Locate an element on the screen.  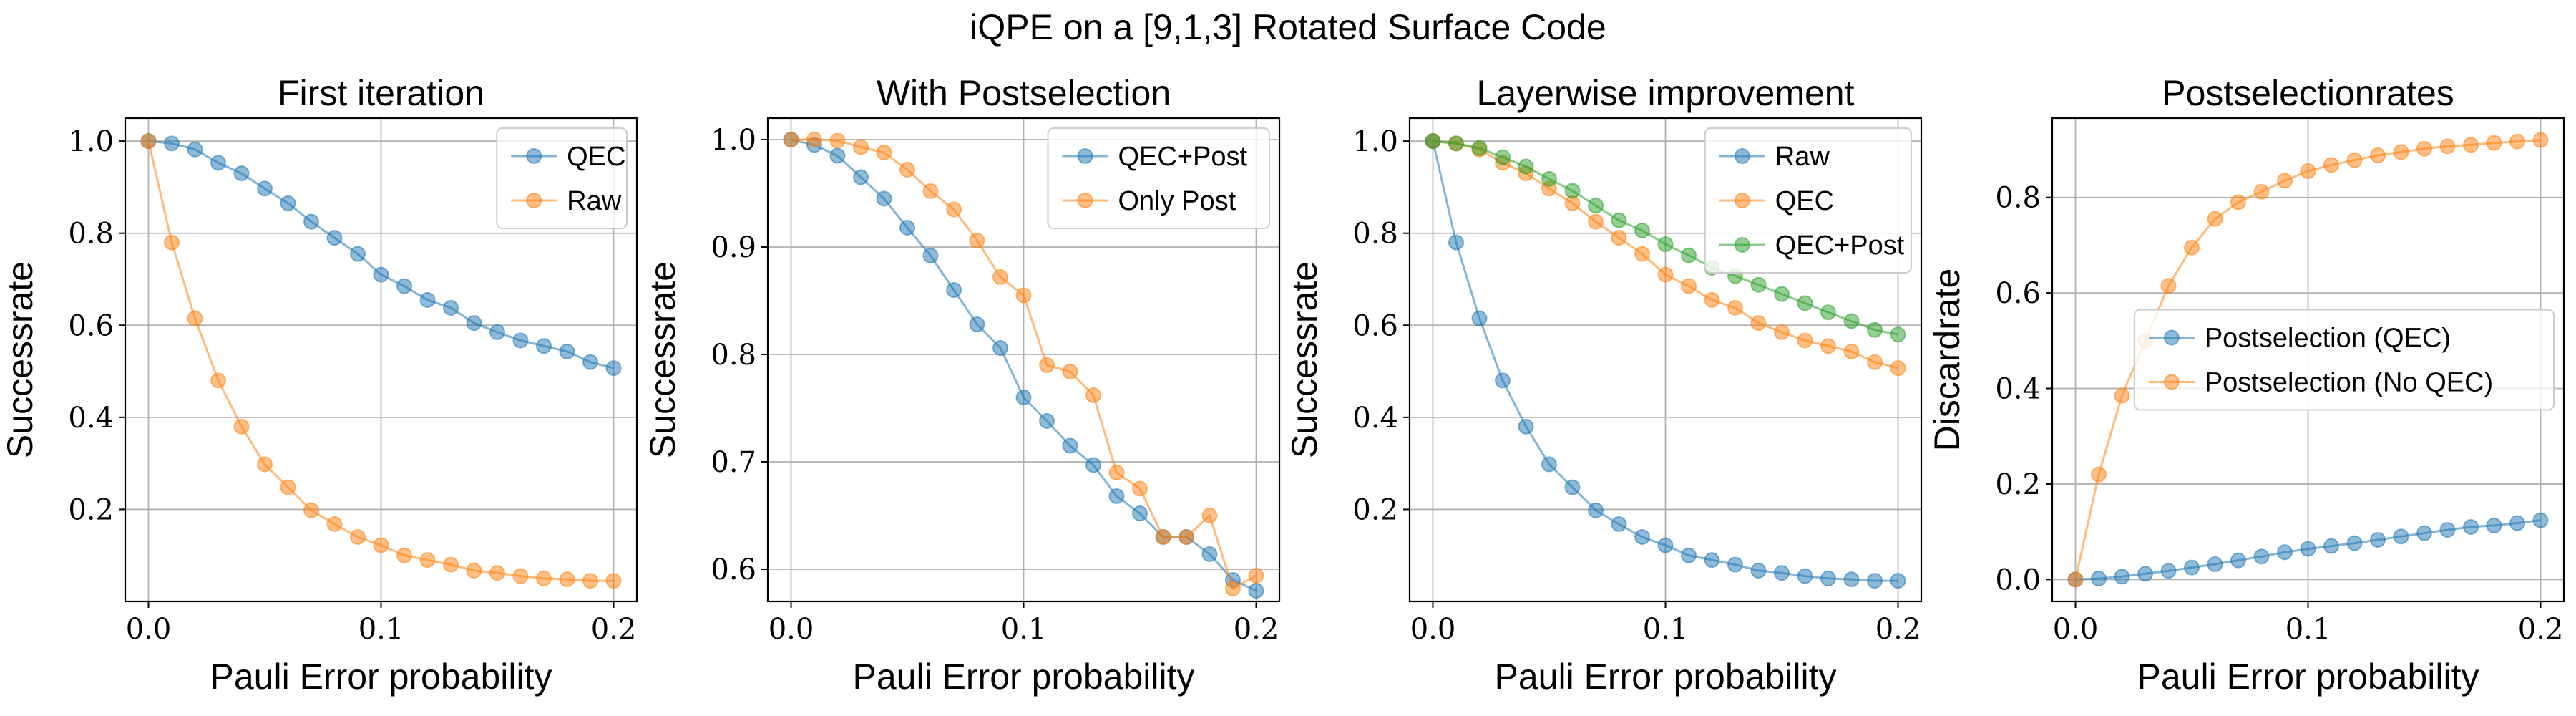
grid is located at coordinates (1023, 359).